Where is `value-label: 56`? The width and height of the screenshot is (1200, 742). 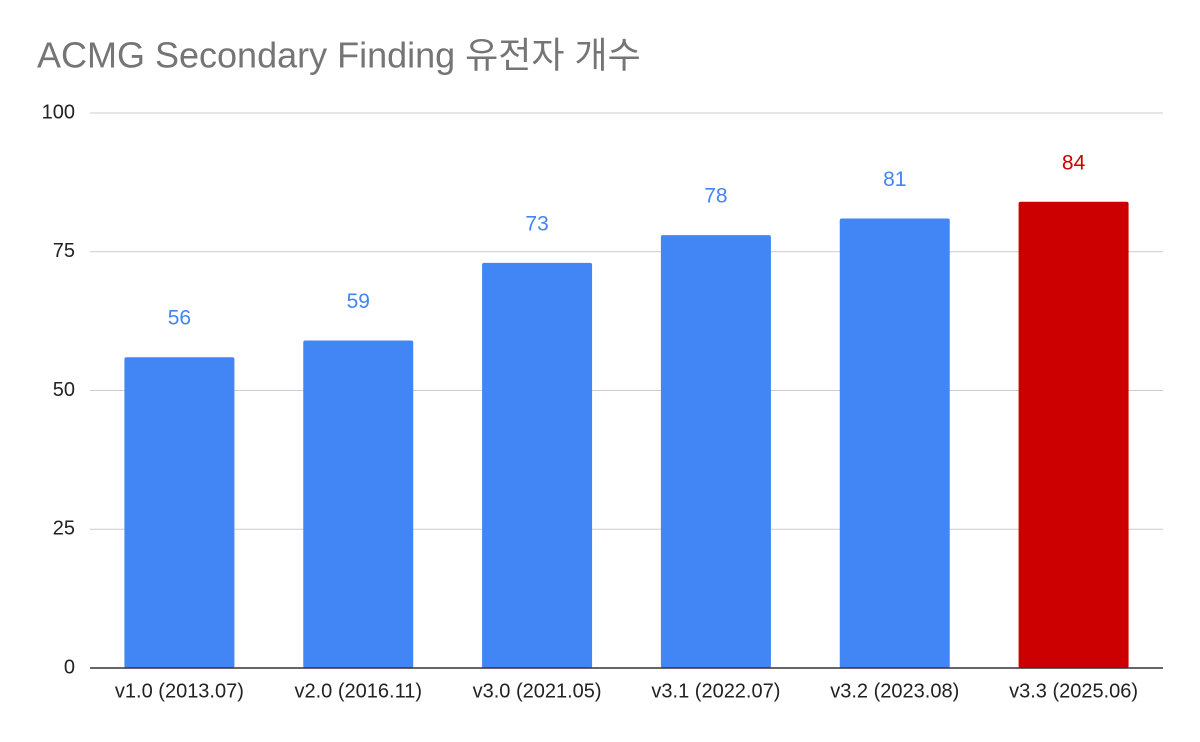 value-label: 56 is located at coordinates (179, 318).